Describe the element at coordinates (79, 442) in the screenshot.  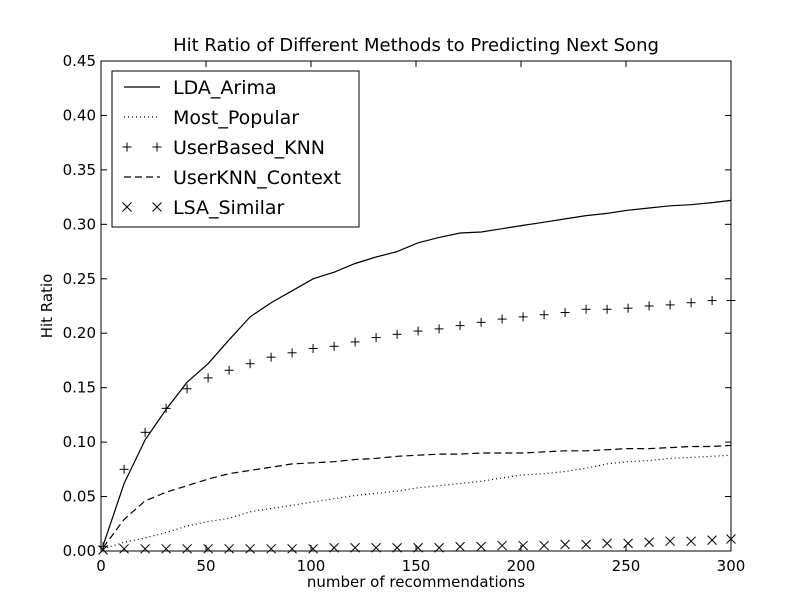
I see `y-tick-label: 0.10` at that location.